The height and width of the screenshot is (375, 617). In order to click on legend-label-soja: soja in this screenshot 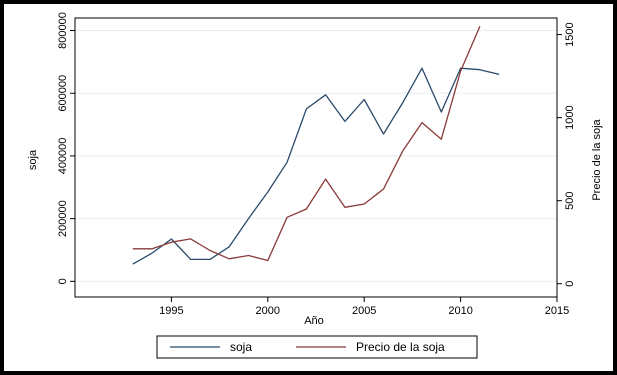, I will do `click(241, 347)`.